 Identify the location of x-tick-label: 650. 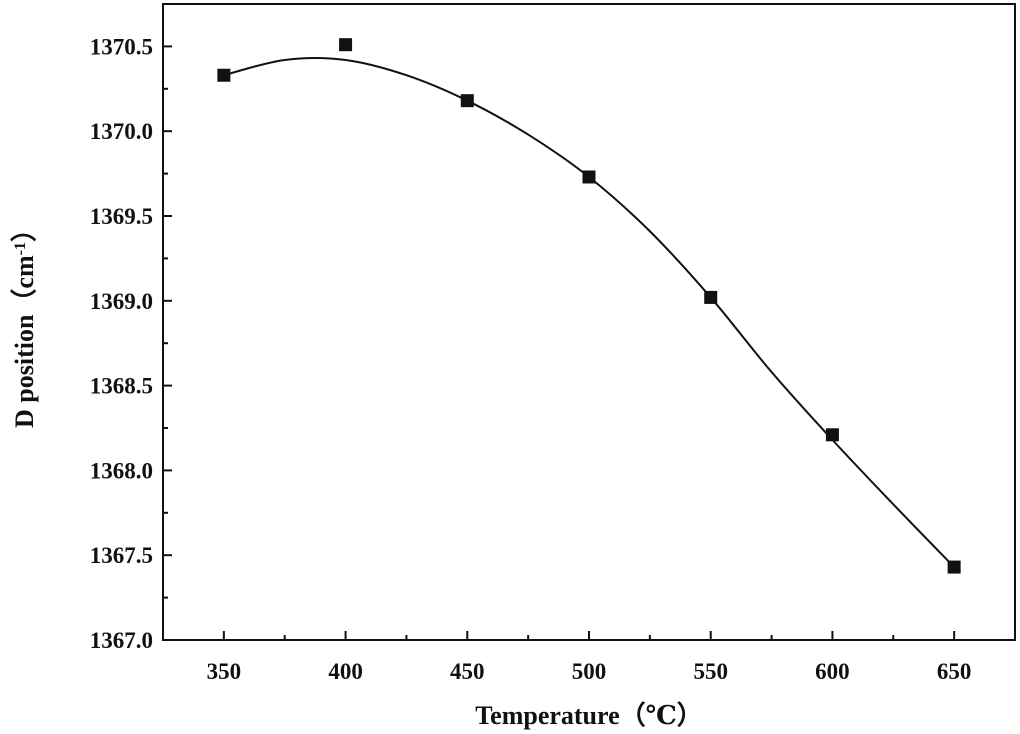
(954, 671).